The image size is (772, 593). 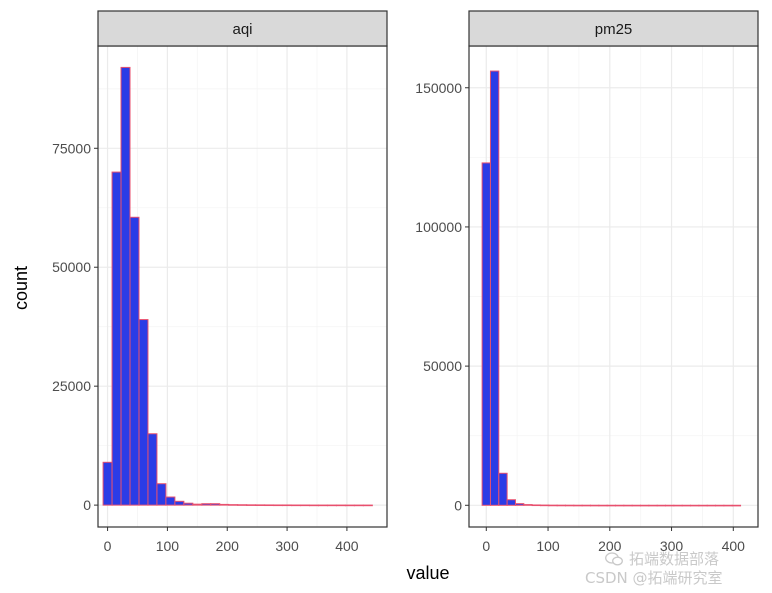 What do you see at coordinates (674, 559) in the screenshot?
I see `watermark-line1: 拓端数据部落` at bounding box center [674, 559].